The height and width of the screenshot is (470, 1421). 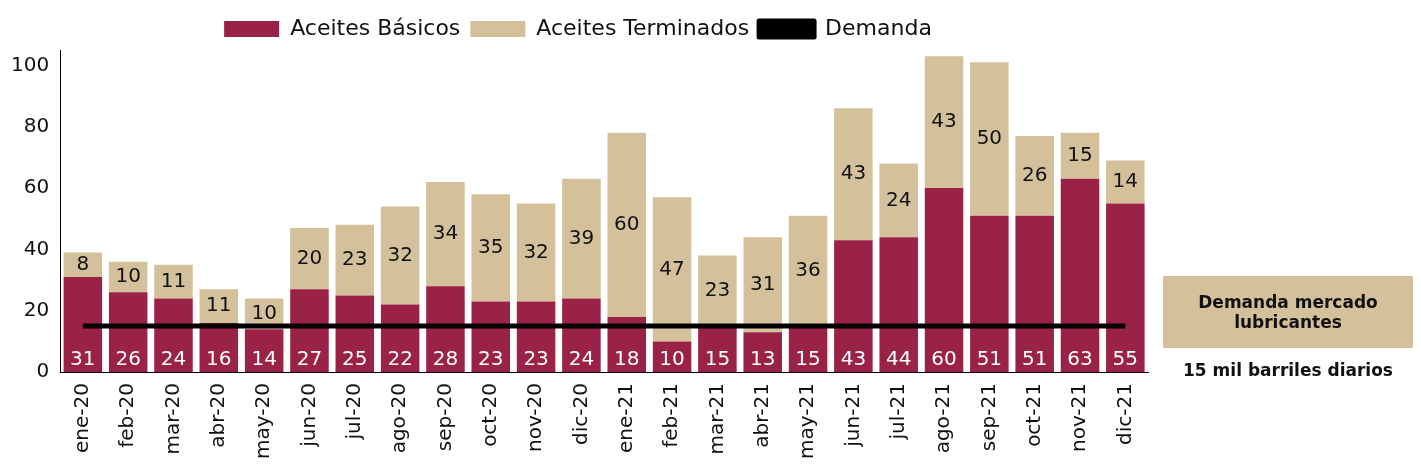 I want to click on data-label: 8, so click(x=83, y=262).